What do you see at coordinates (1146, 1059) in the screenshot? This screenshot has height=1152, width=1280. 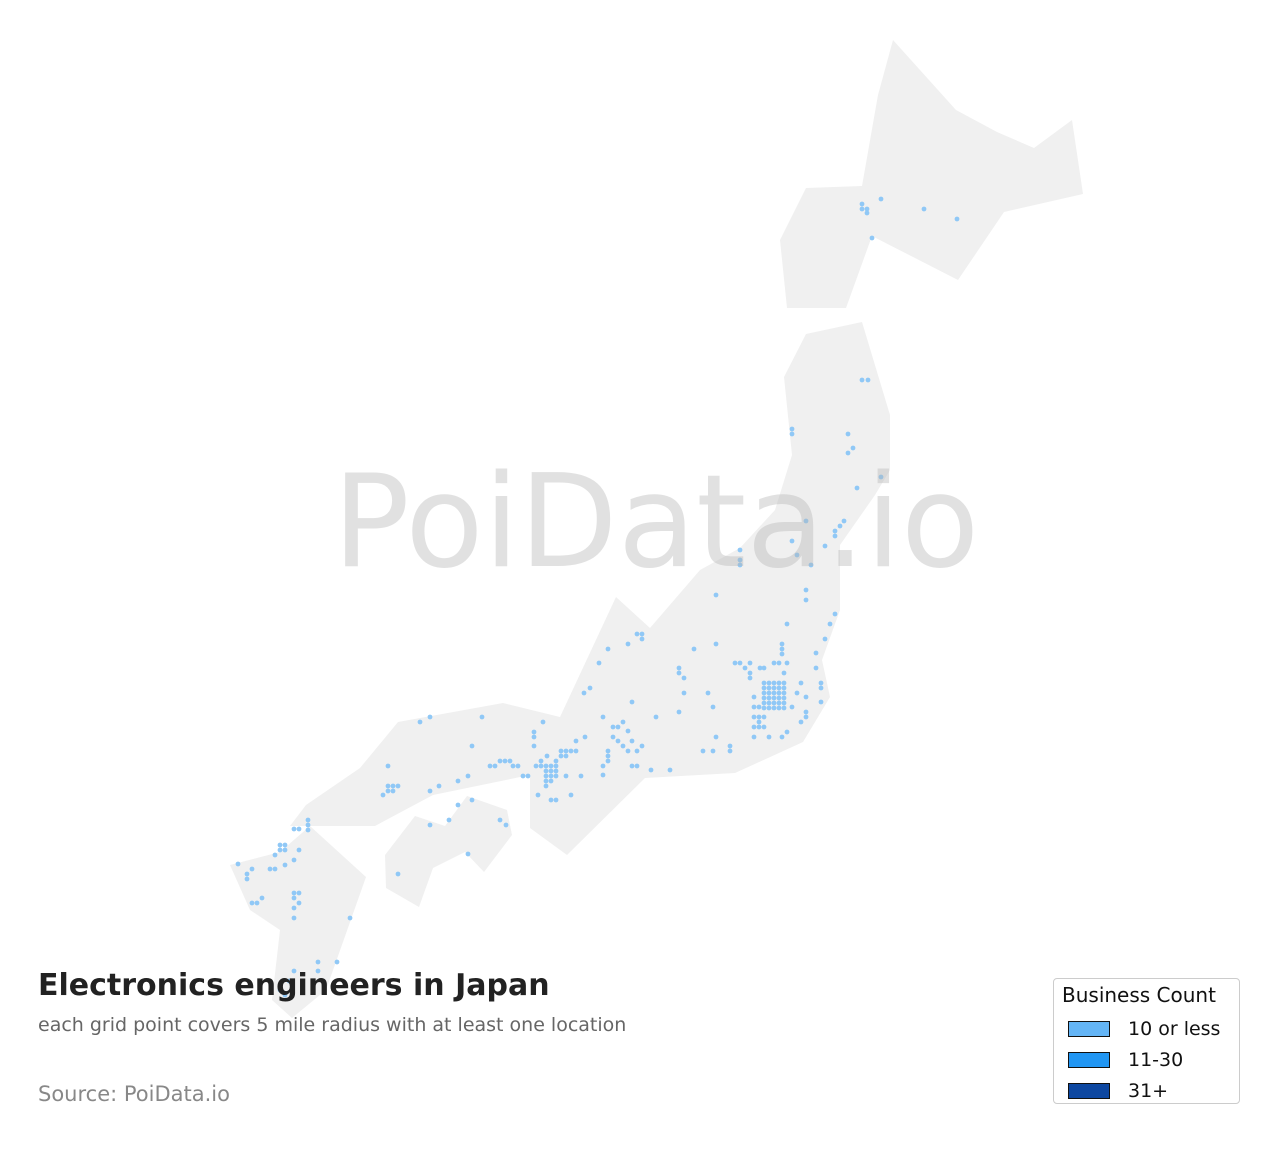 I see `legend-item: 11-30` at bounding box center [1146, 1059].